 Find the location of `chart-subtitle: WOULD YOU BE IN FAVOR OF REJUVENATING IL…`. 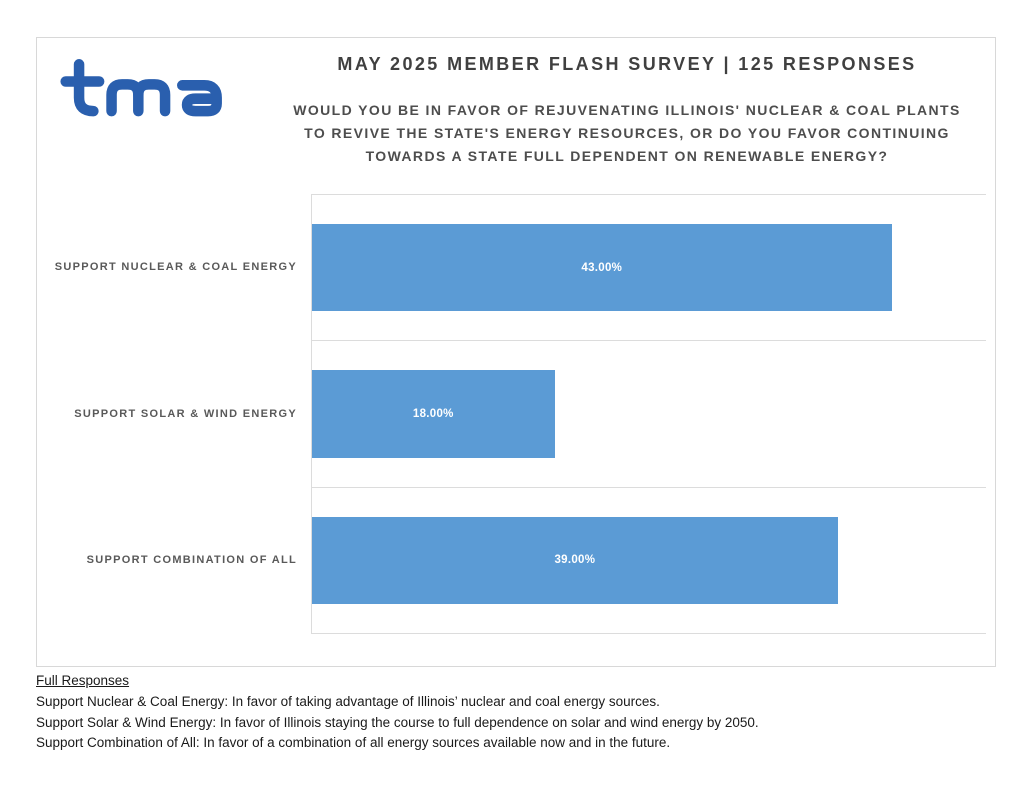

chart-subtitle: WOULD YOU BE IN FAVOR OF REJUVENATING IL… is located at coordinates (627, 133).